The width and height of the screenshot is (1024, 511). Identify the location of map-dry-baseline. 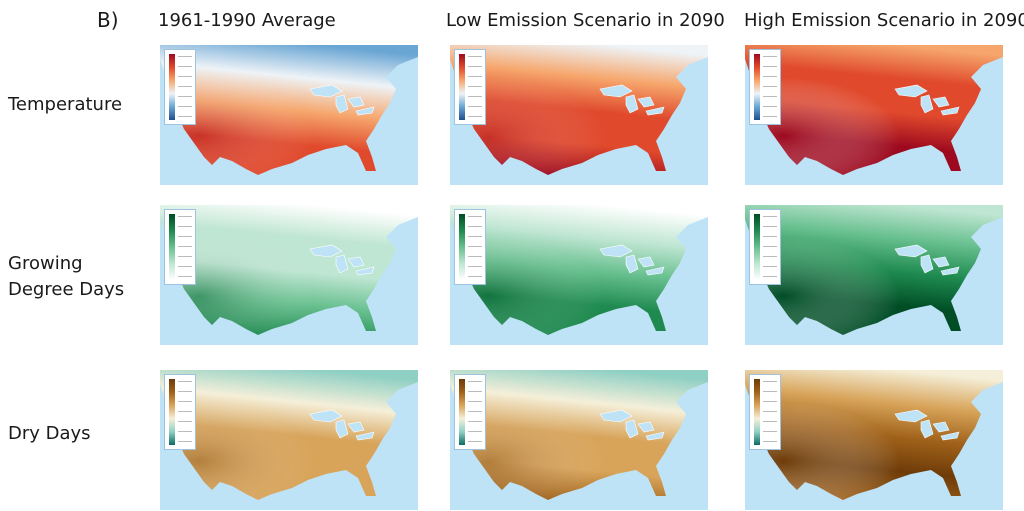
(289, 440).